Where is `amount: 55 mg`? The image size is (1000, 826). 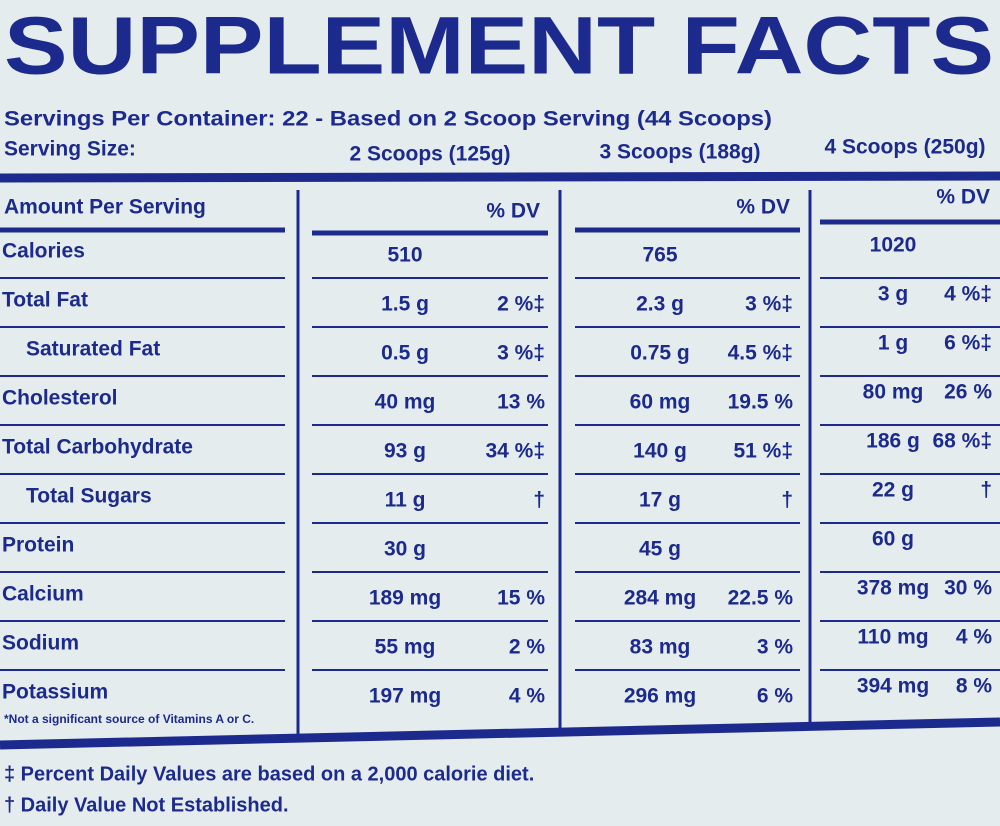 amount: 55 mg is located at coordinates (405, 647).